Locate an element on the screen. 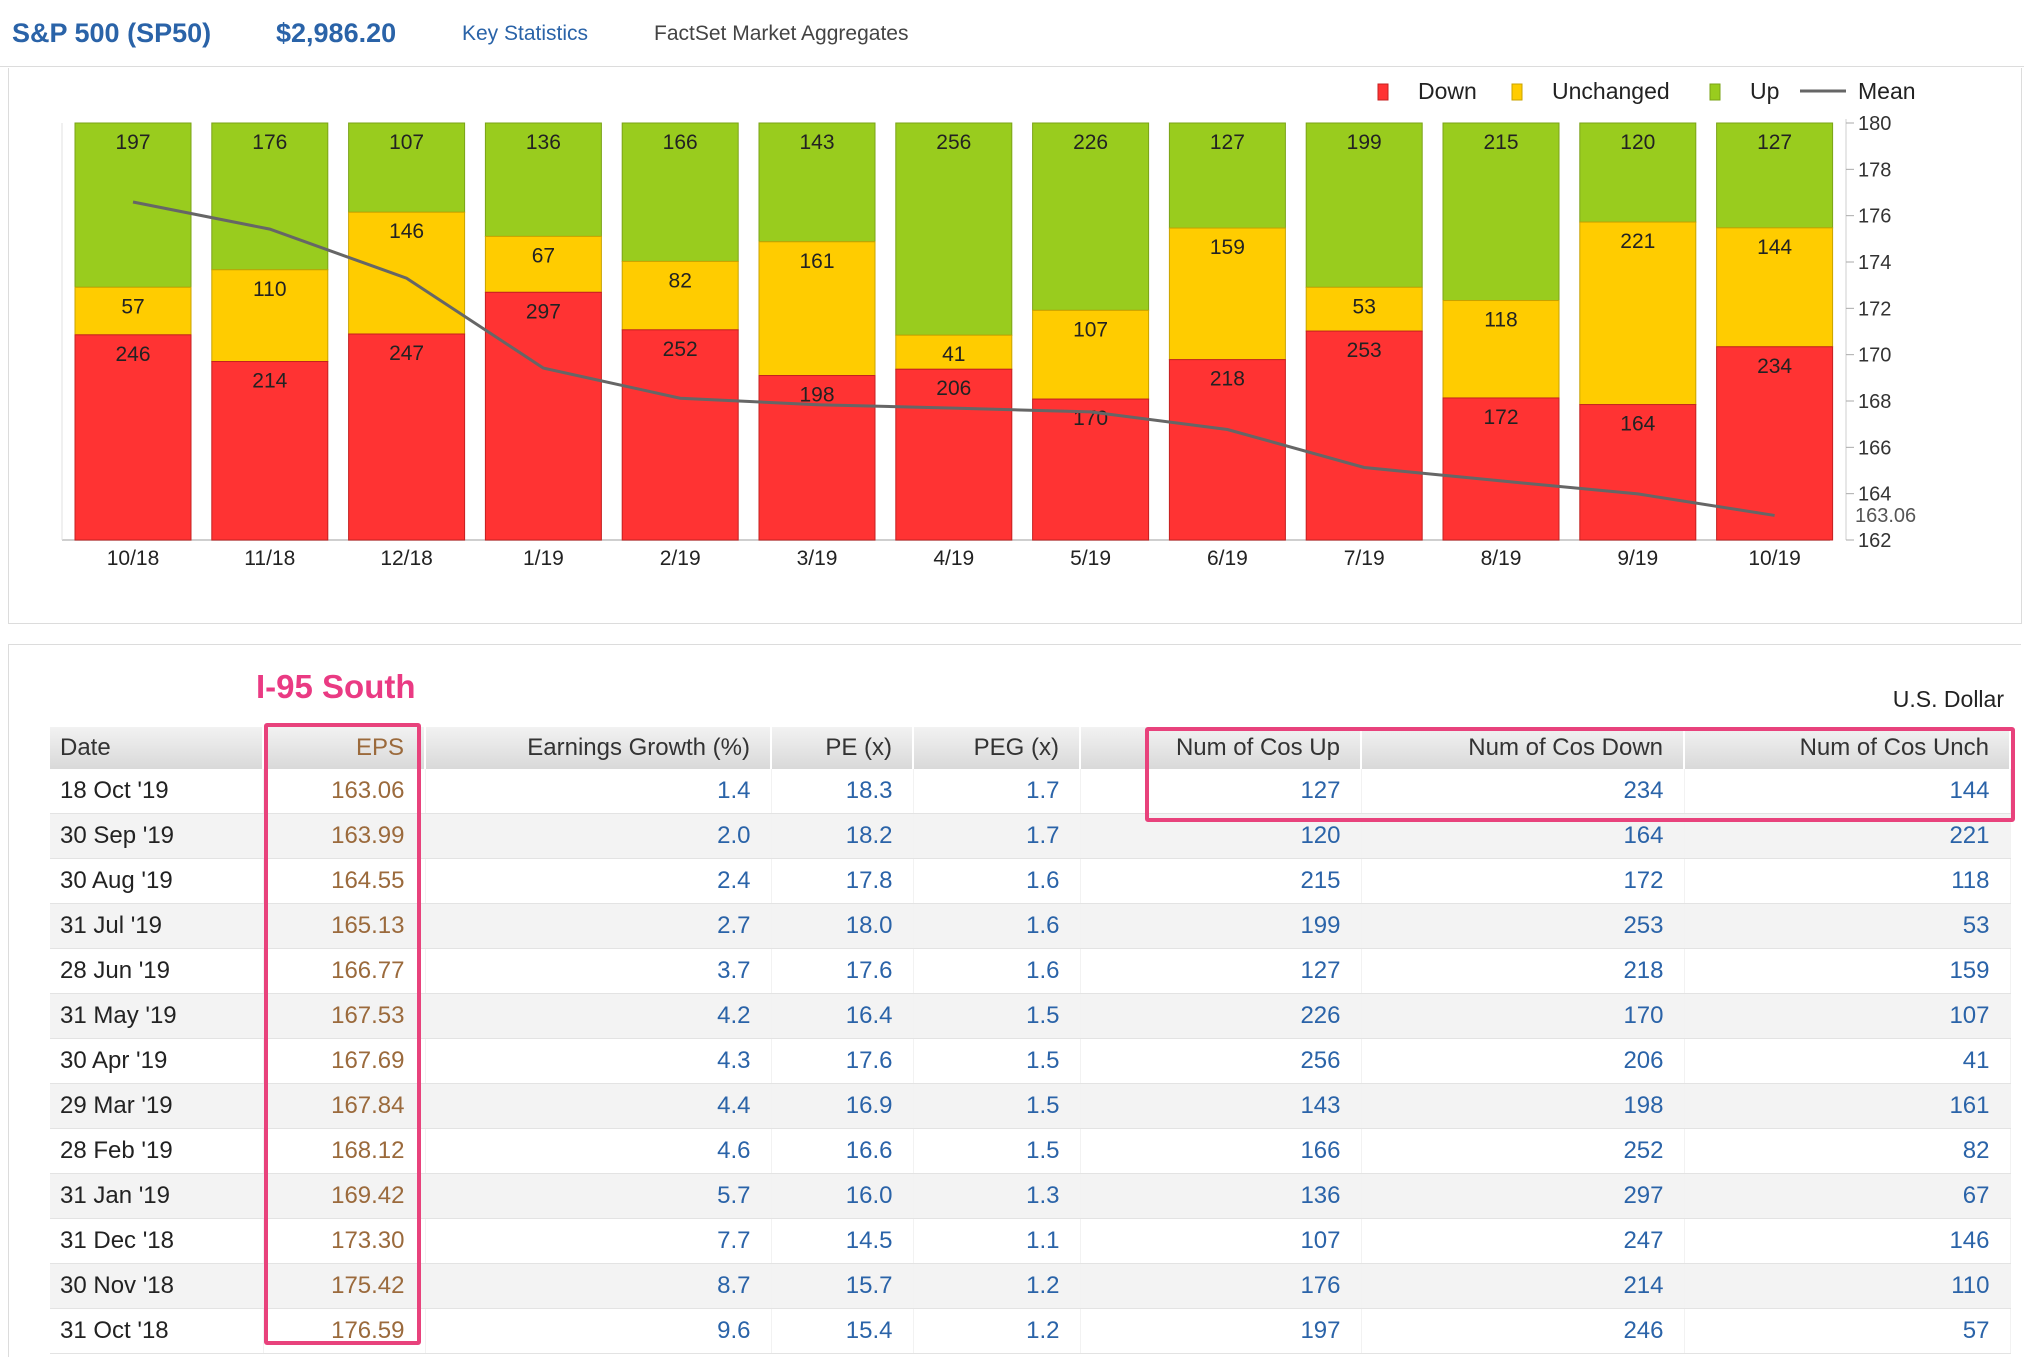  currency-label: U.S. Dollar is located at coordinates (1948, 699).